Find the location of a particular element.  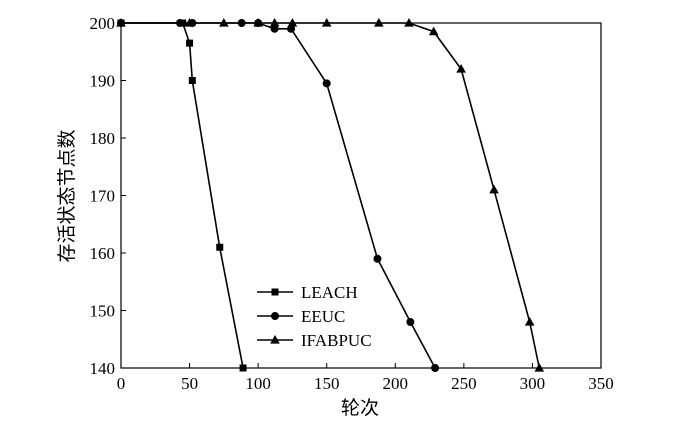

x-tick-label: 0 is located at coordinates (121, 383).